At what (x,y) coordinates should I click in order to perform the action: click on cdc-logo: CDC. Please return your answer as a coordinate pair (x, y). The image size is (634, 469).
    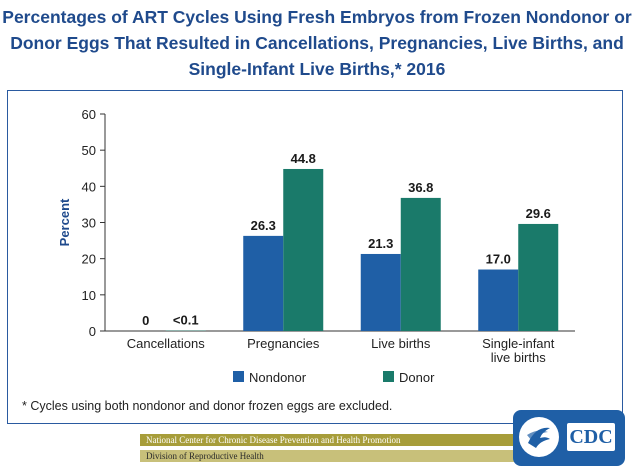
    Looking at the image, I should click on (569, 438).